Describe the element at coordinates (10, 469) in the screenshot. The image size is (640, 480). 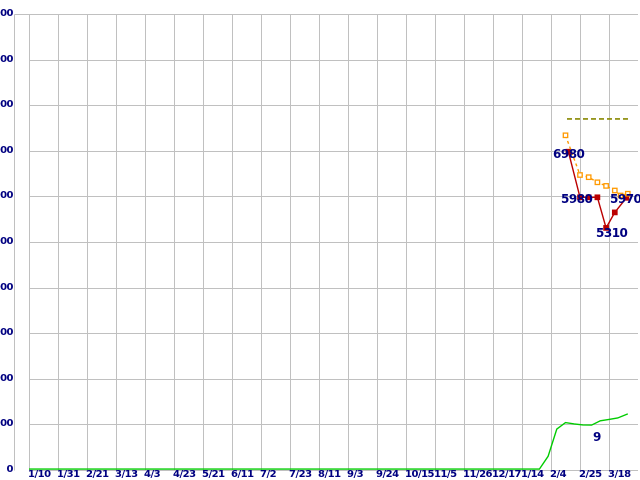
I see `y-axis-tick-label: 0` at that location.